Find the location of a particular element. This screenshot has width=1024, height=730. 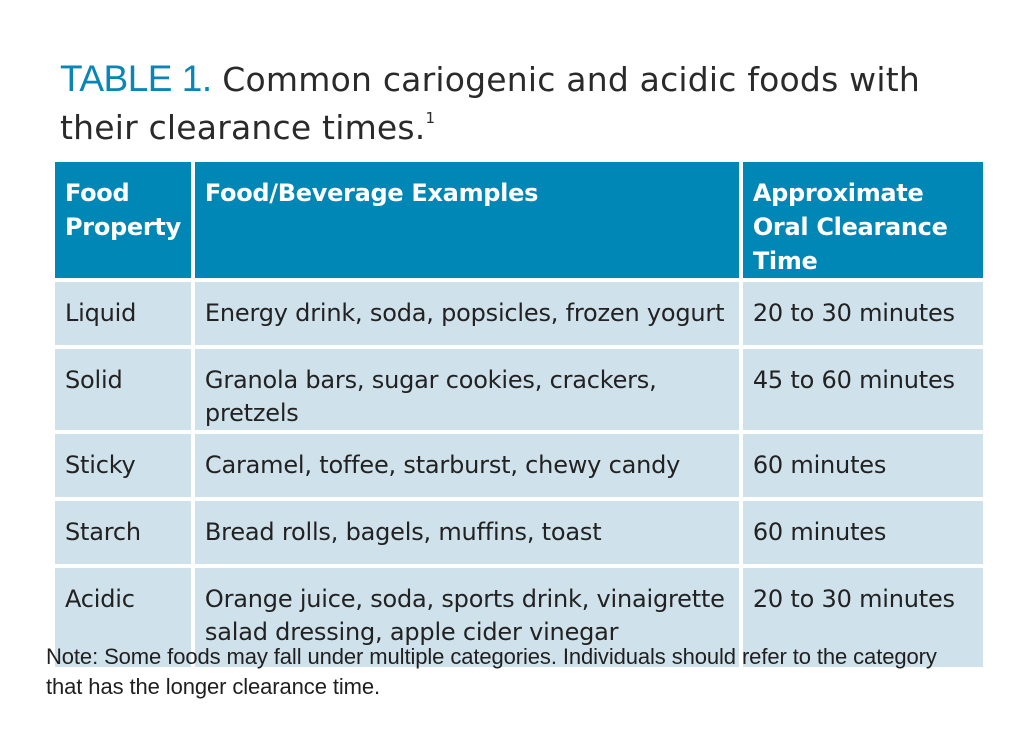

food-examples-cell: Bread rolls, bagels, muffins, toast is located at coordinates (466, 532).